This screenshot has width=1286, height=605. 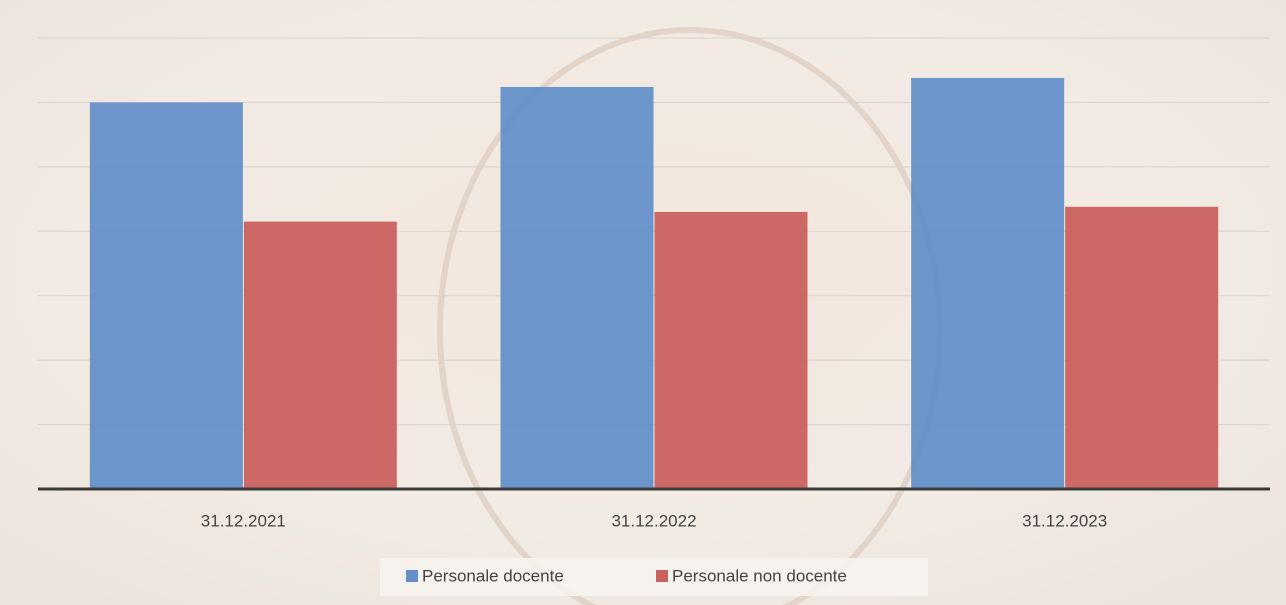 I want to click on legend-label: Personale docente, so click(x=493, y=575).